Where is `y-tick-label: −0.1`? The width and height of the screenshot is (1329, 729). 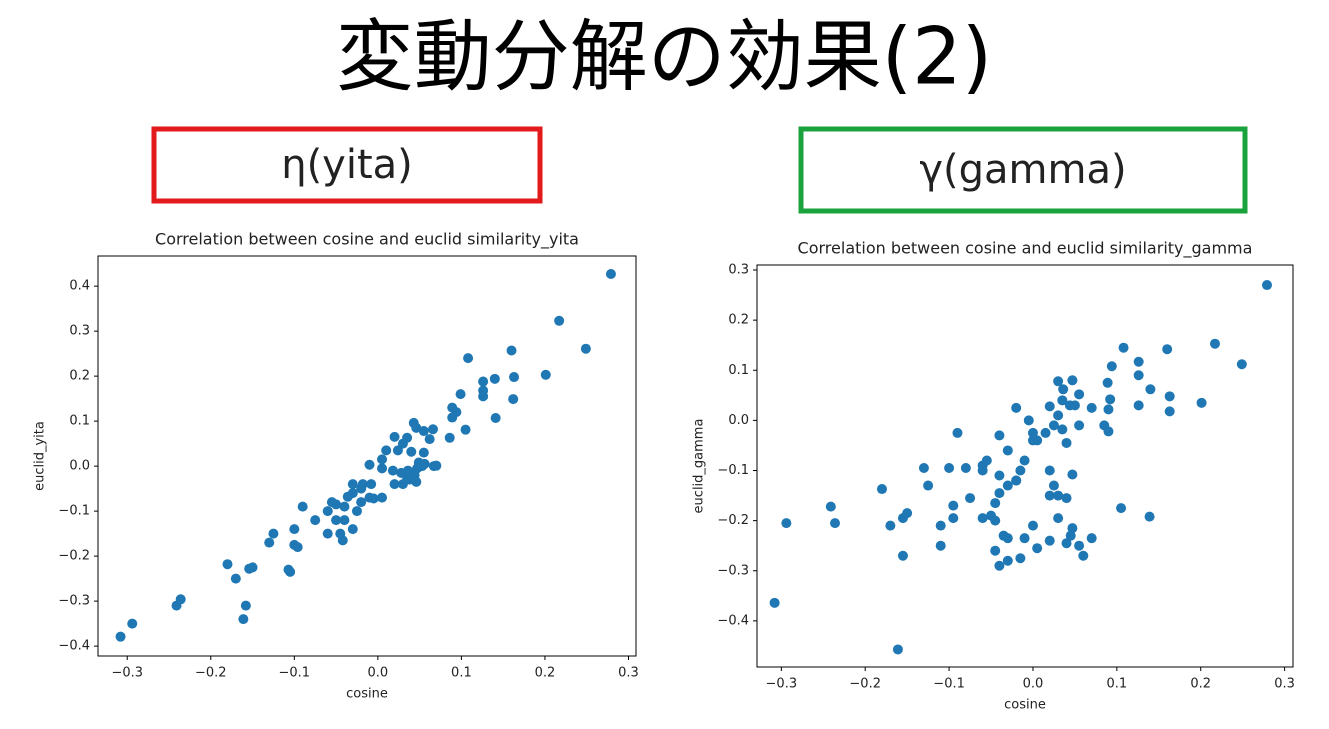 y-tick-label: −0.1 is located at coordinates (74, 511).